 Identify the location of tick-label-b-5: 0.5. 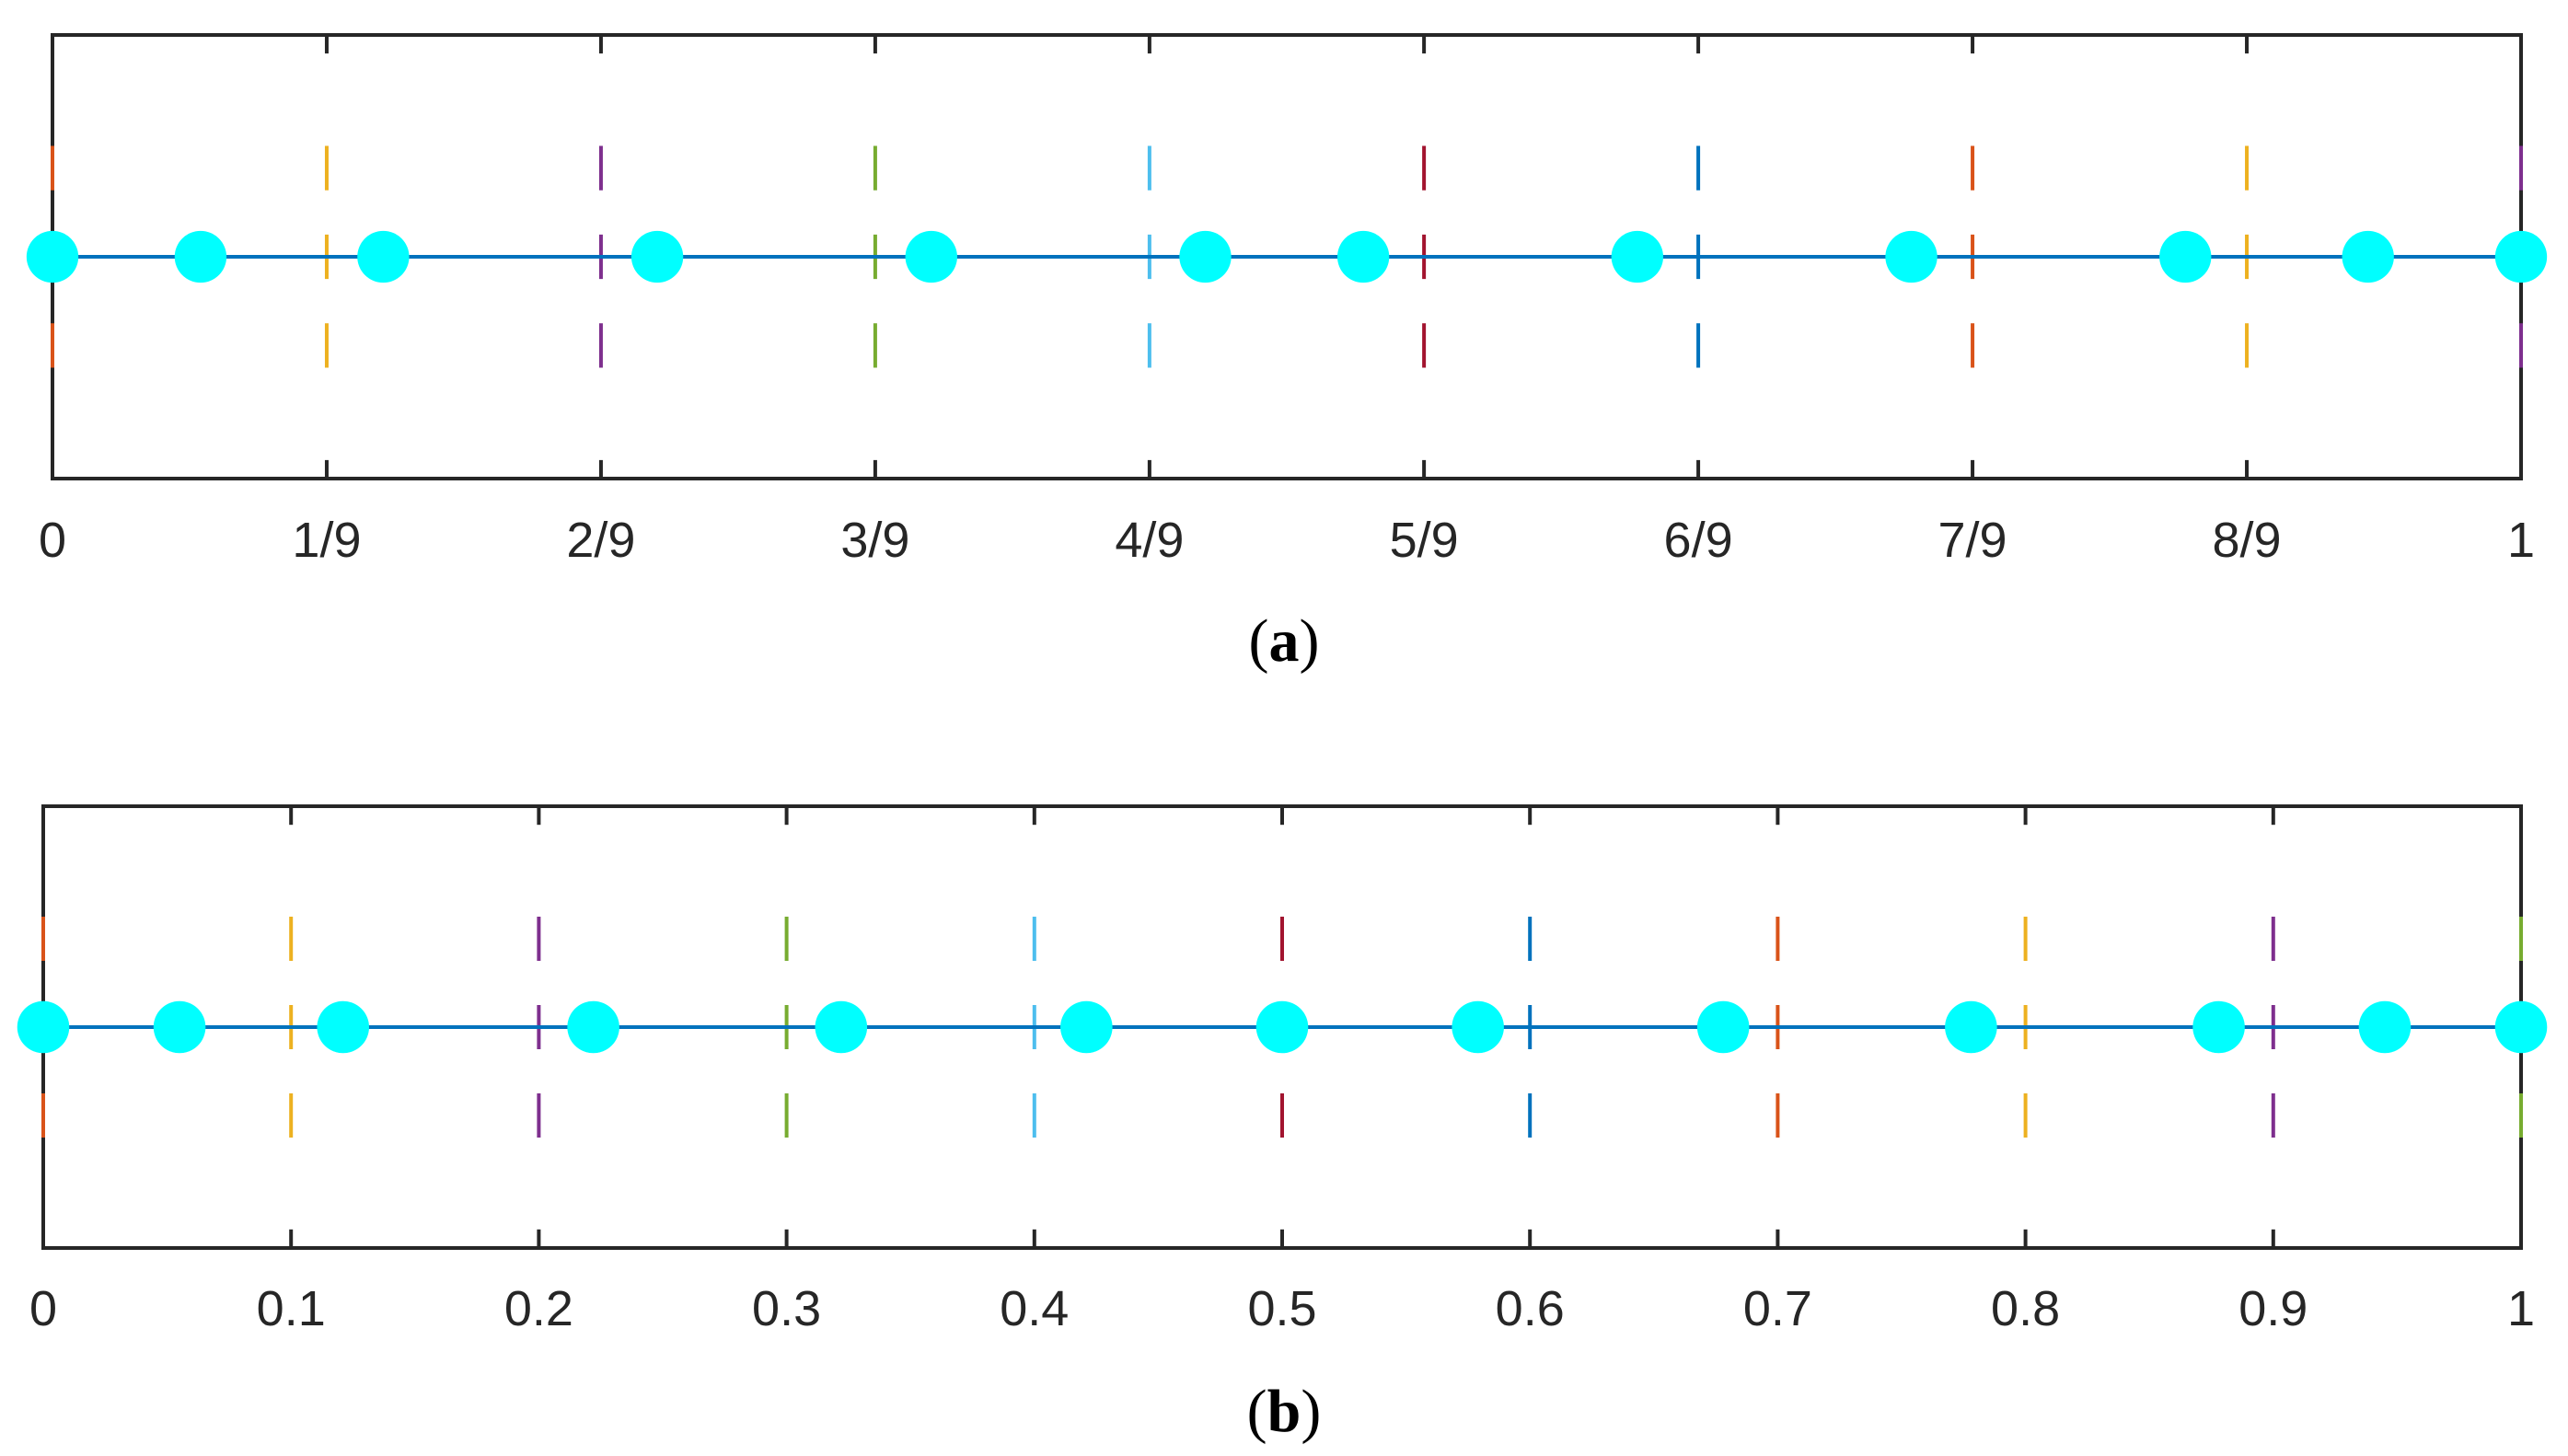
(1281, 1308).